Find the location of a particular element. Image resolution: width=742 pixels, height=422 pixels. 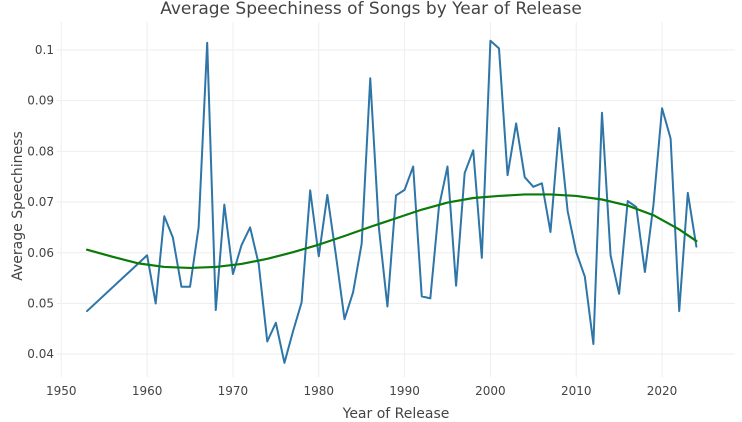

x-tick-label: 1970 is located at coordinates (233, 391).